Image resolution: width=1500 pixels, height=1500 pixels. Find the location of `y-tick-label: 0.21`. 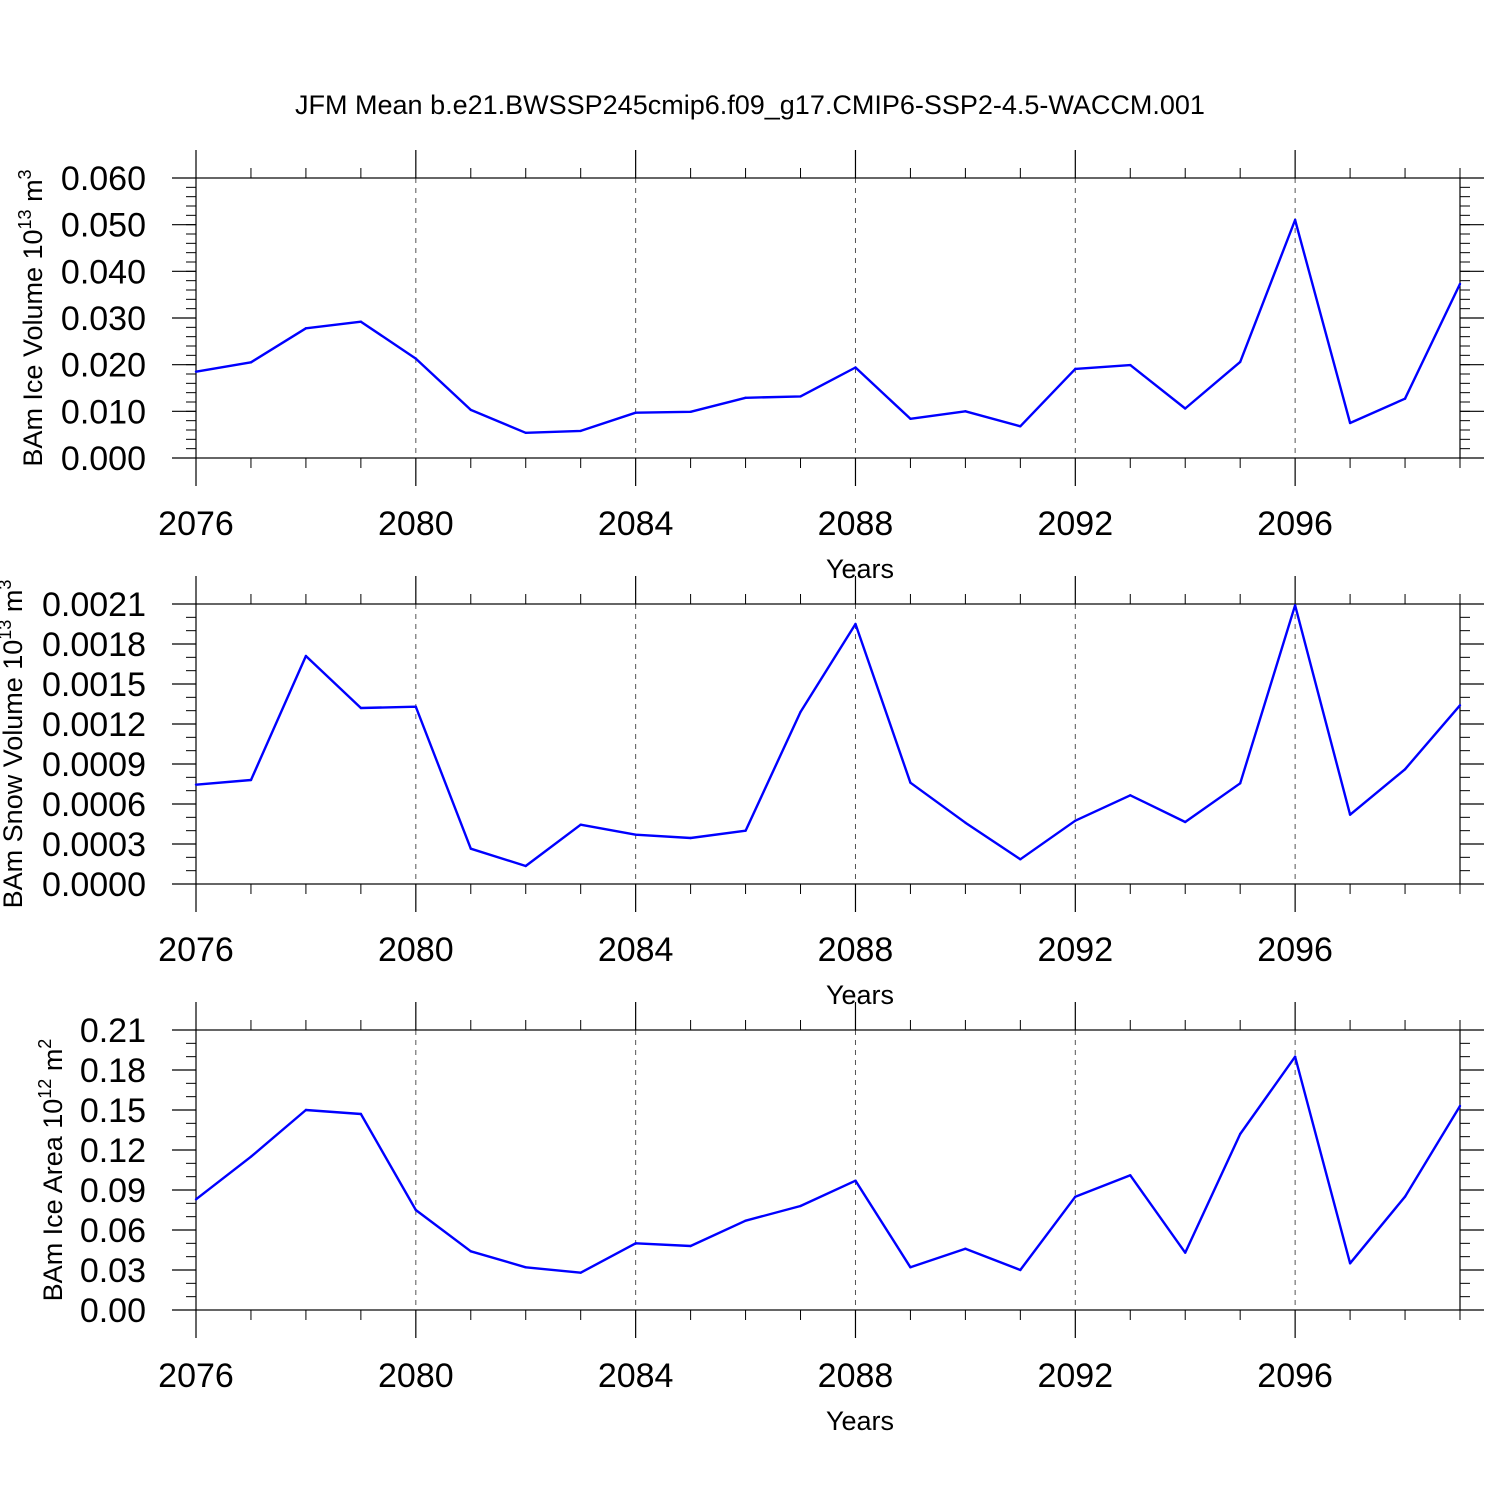

y-tick-label: 0.21 is located at coordinates (113, 1031).